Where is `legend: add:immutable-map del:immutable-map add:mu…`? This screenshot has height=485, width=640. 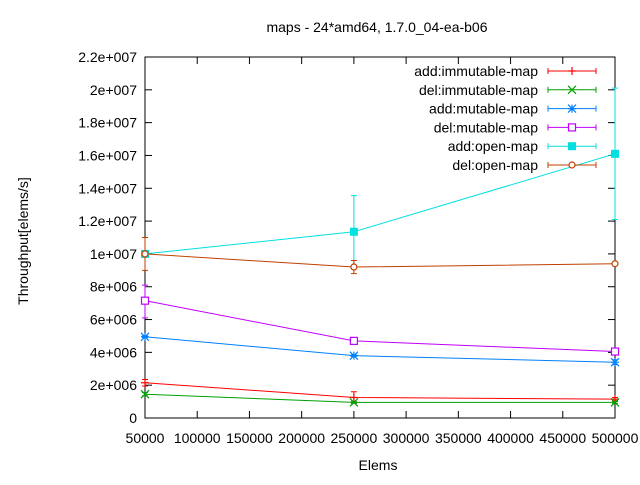
legend: add:immutable-map del:immutable-map add:mu… is located at coordinates (505, 118).